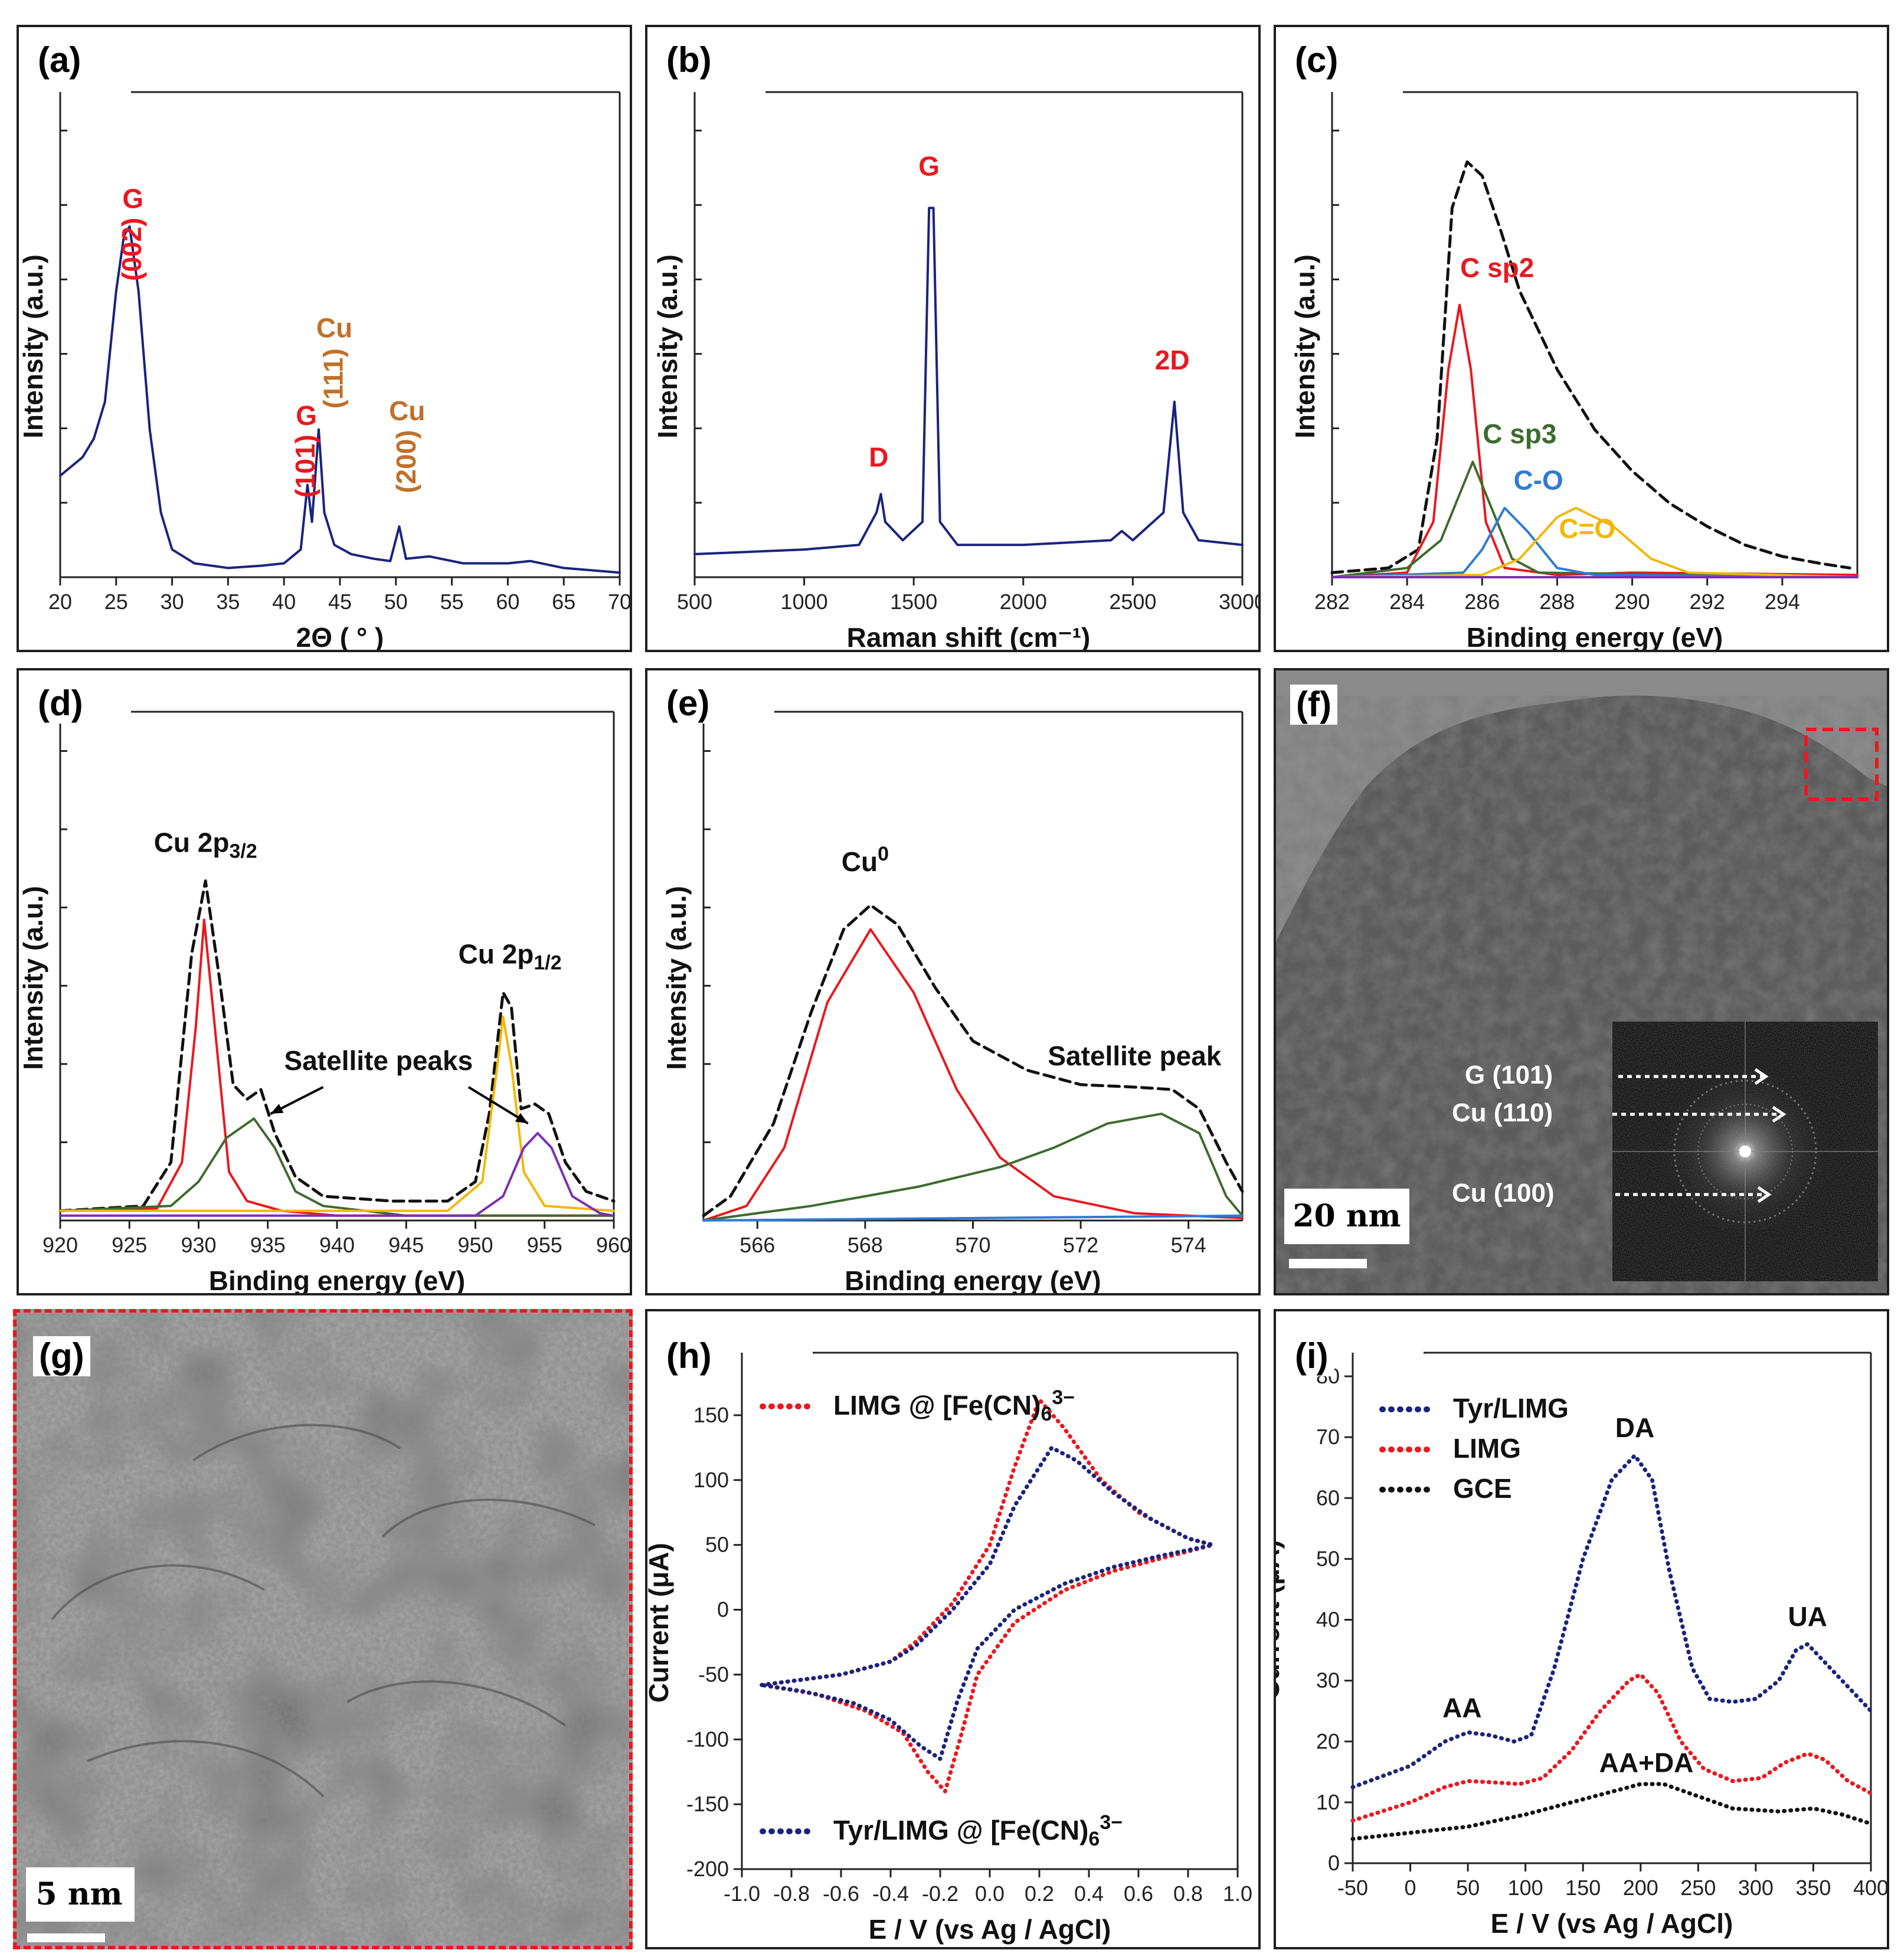 The height and width of the screenshot is (1960, 1901). I want to click on peak-label: 2D, so click(1172, 360).